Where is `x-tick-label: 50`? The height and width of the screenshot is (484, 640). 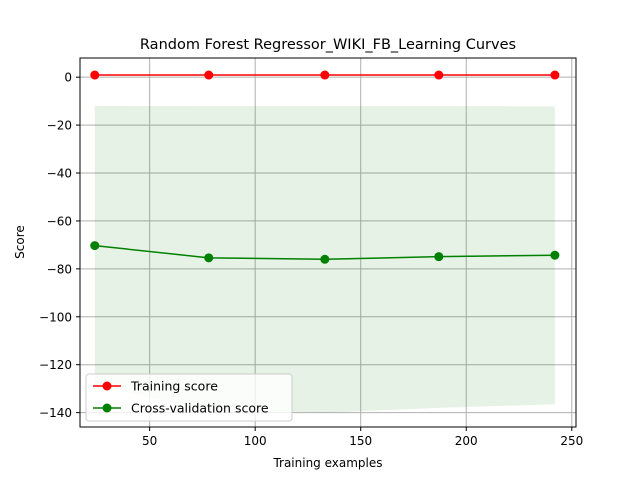 x-tick-label: 50 is located at coordinates (149, 441).